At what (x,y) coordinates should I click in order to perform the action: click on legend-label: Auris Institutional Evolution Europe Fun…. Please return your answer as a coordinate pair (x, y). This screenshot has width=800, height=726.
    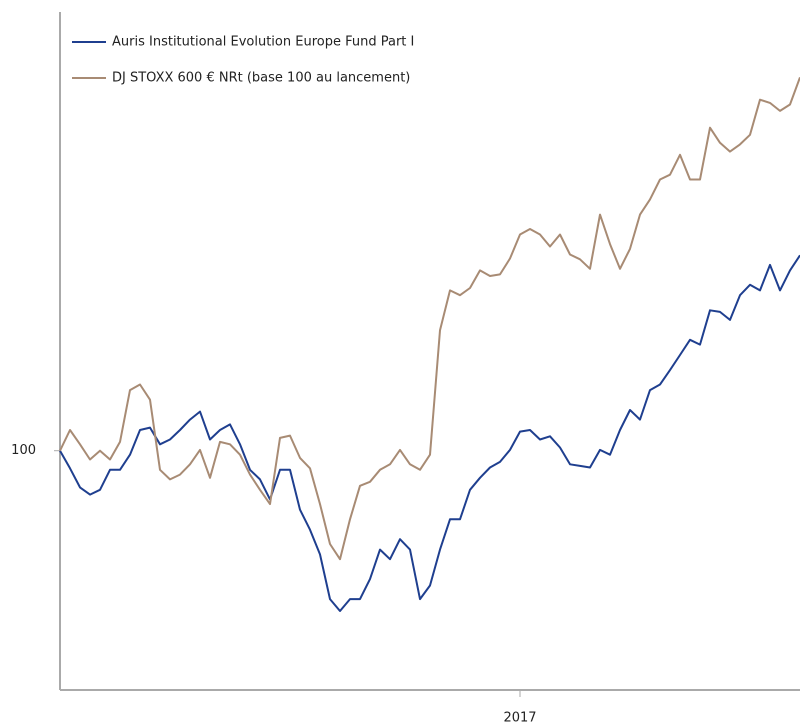
    Looking at the image, I should click on (263, 42).